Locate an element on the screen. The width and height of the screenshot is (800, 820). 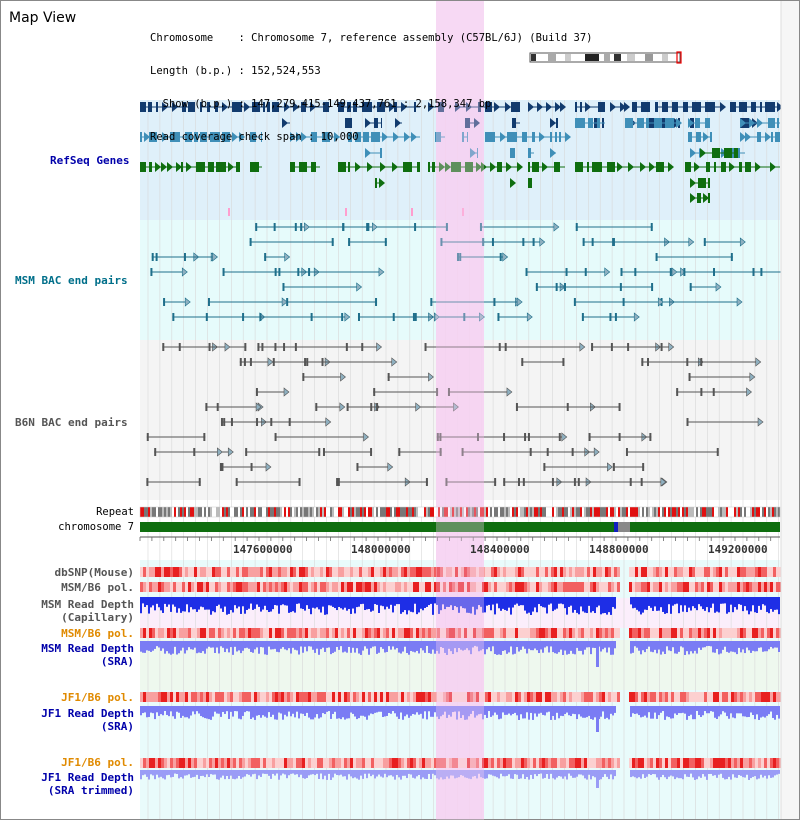
track-label-refseq: RefSeq Genes is located at coordinates (90, 160).